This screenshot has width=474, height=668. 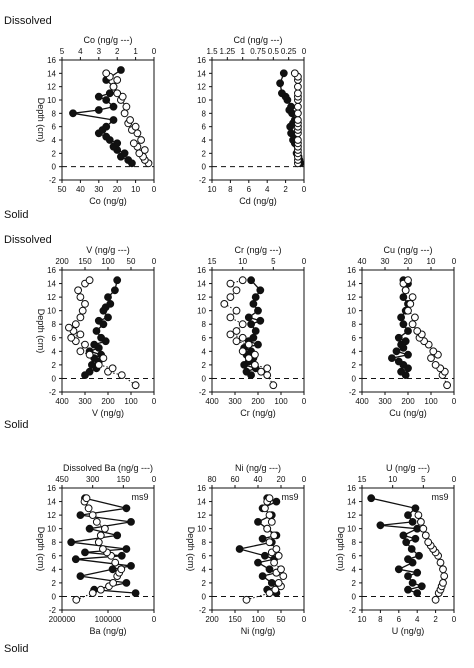 I want to click on top-axis-label: Cr (ng/g ---), so click(x=258, y=250).